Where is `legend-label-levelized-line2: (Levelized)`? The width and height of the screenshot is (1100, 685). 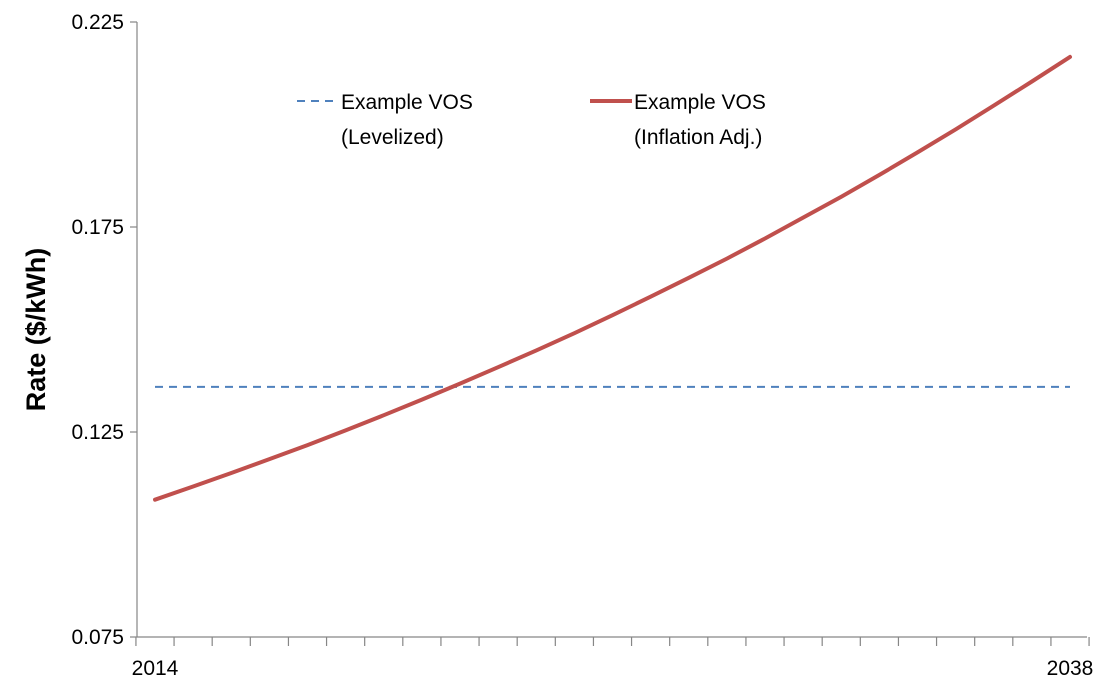
legend-label-levelized-line2: (Levelized) is located at coordinates (392, 137).